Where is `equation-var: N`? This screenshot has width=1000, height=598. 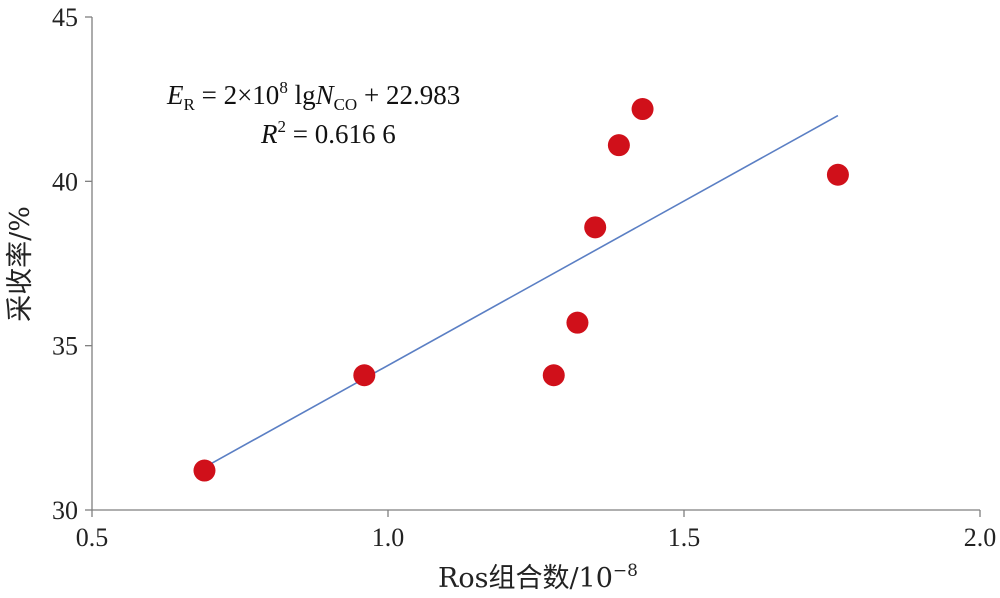
equation-var: N is located at coordinates (325, 95).